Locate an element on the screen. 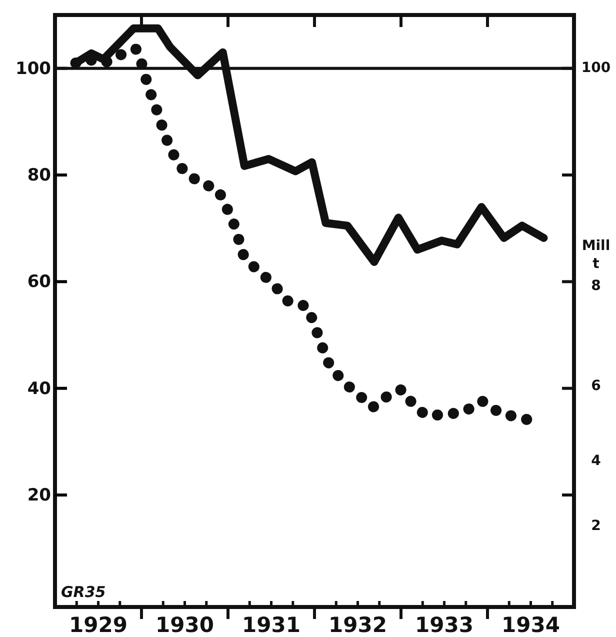  x-tick-label: 1932 is located at coordinates (357, 624).